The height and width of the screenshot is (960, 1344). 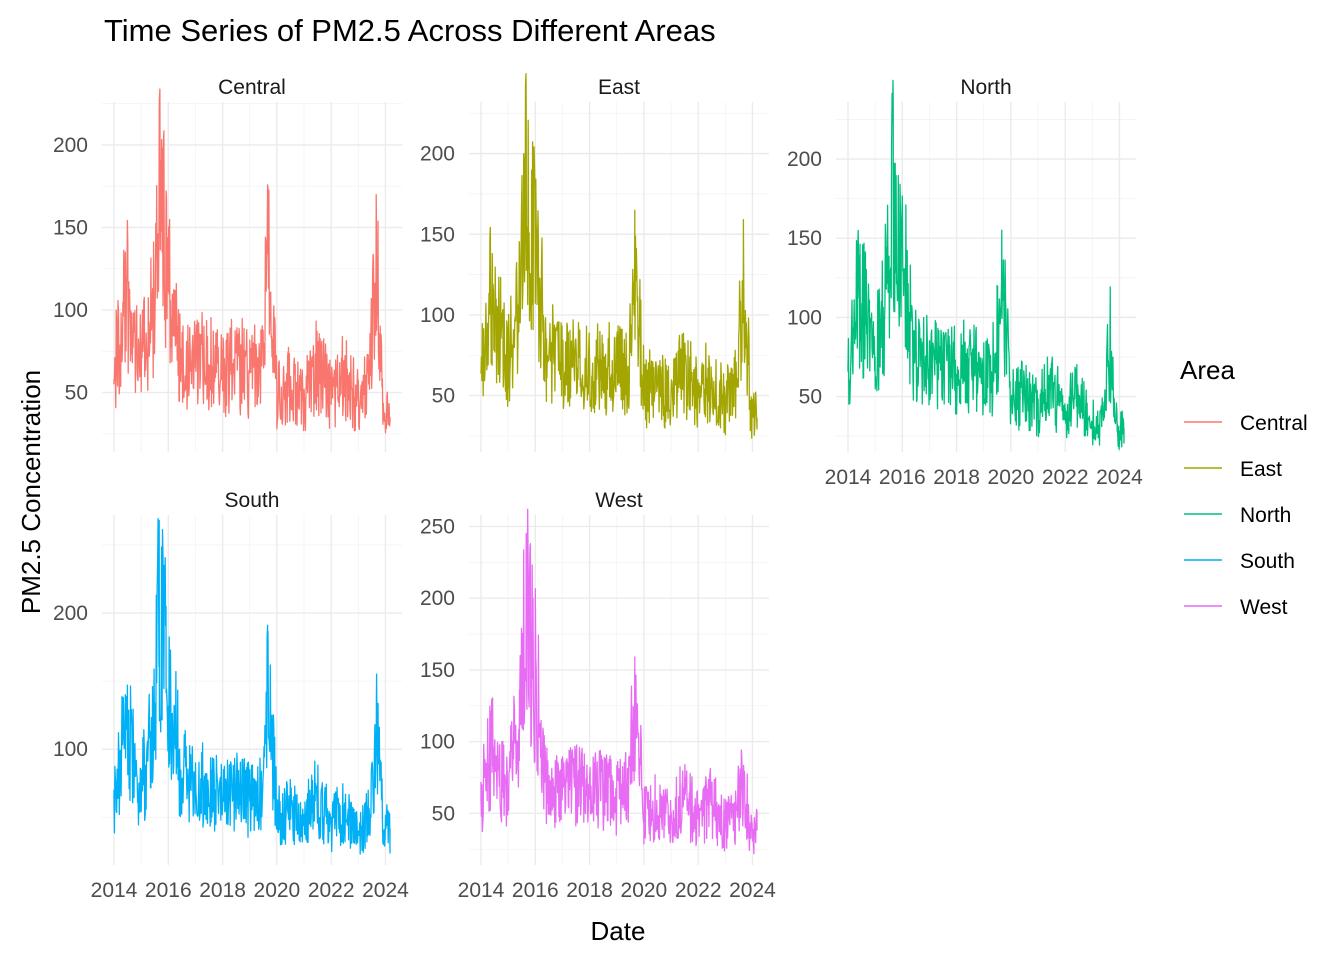 What do you see at coordinates (1264, 607) in the screenshot?
I see `legend-label: West` at bounding box center [1264, 607].